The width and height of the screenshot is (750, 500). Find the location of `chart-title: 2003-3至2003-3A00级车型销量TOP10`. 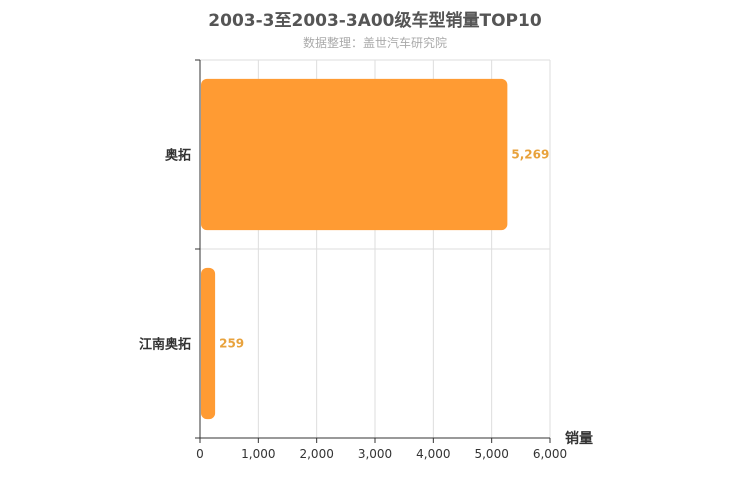

chart-title: 2003-3至2003-3A00级车型销量TOP10 is located at coordinates (375, 21).